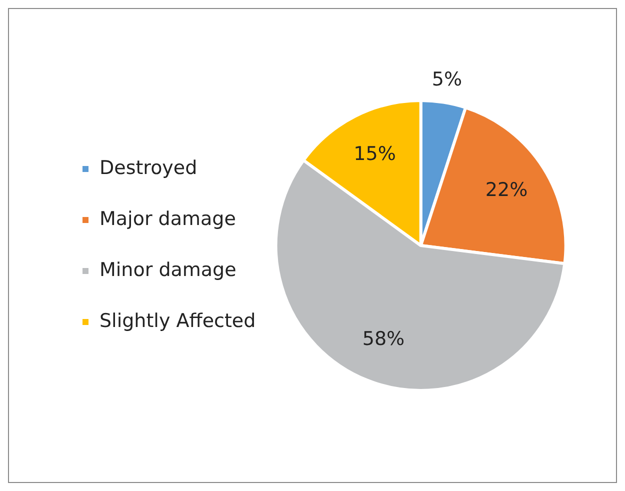 This screenshot has height=491, width=625. Describe the element at coordinates (447, 79) in the screenshot. I see `data-label: 5%` at that location.